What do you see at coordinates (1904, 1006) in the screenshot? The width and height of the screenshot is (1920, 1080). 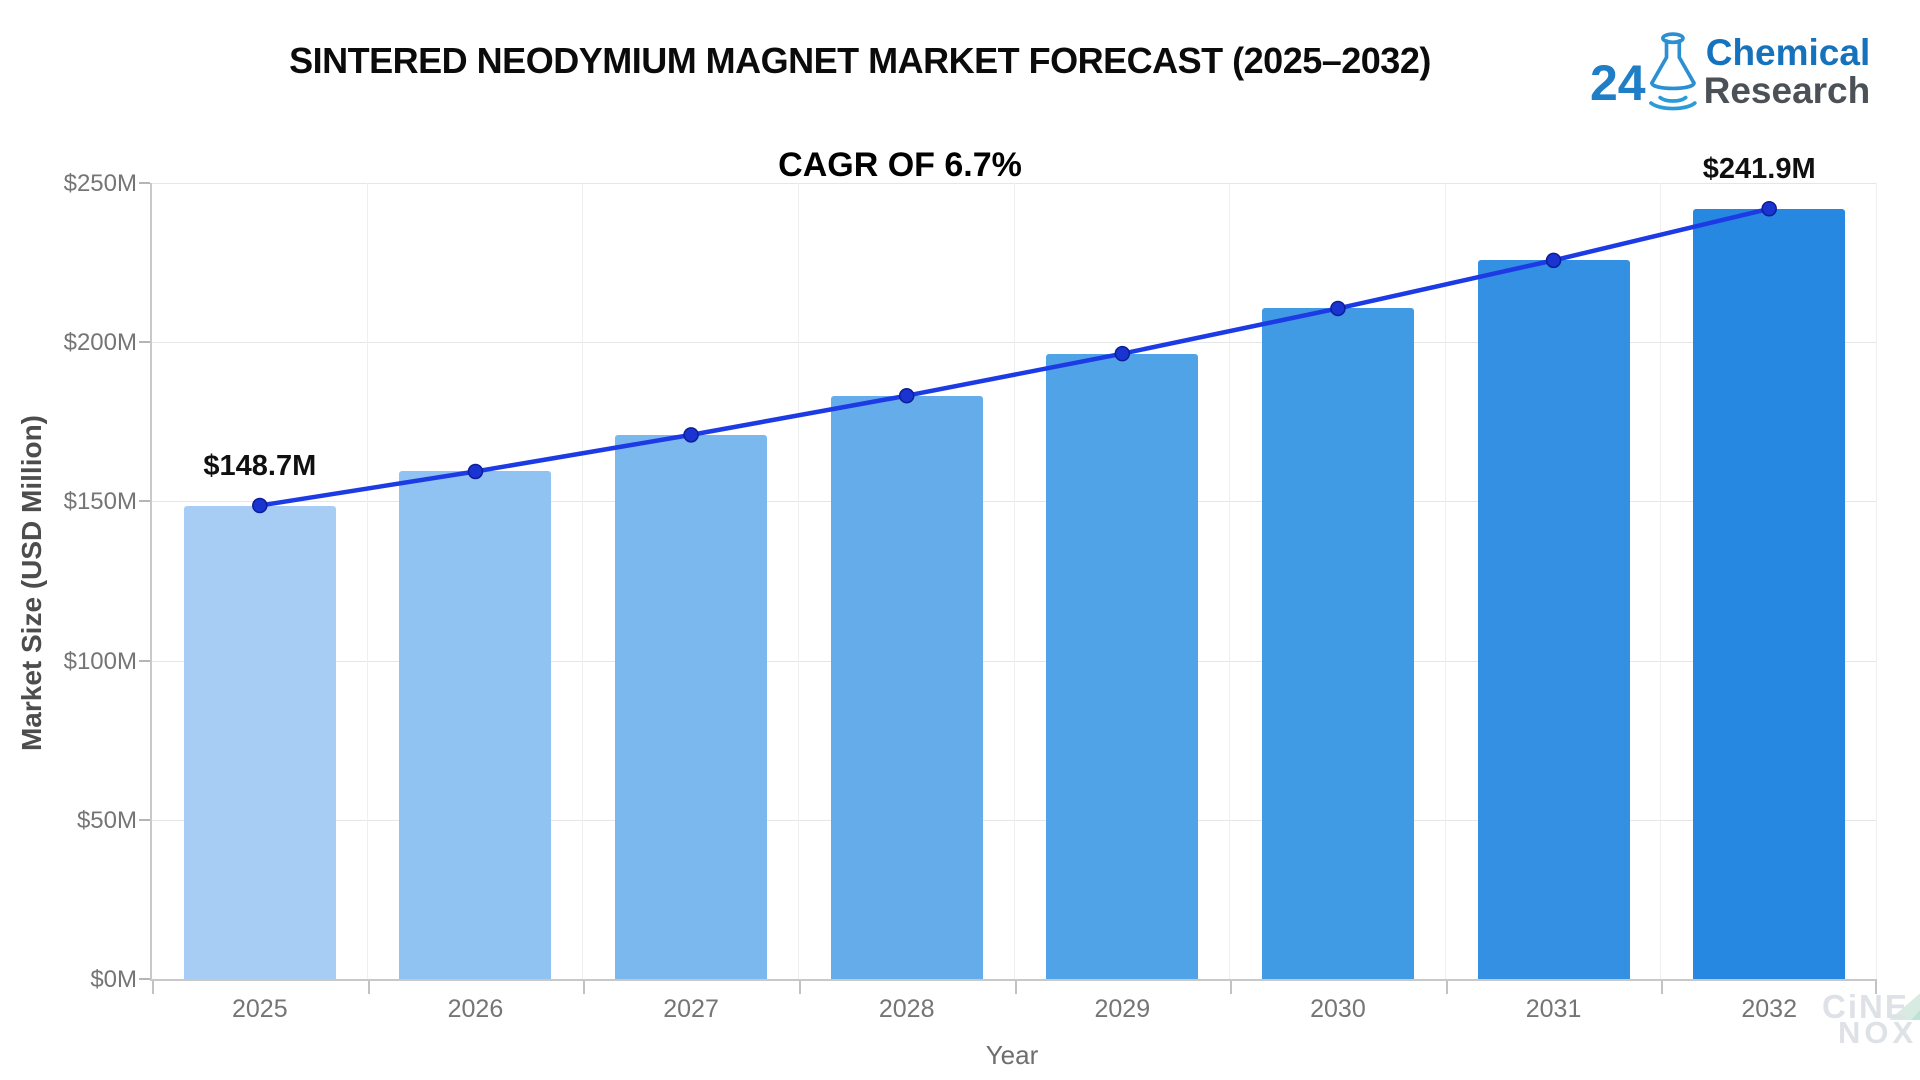 I see `watermark-triangle-icon` at bounding box center [1904, 1006].